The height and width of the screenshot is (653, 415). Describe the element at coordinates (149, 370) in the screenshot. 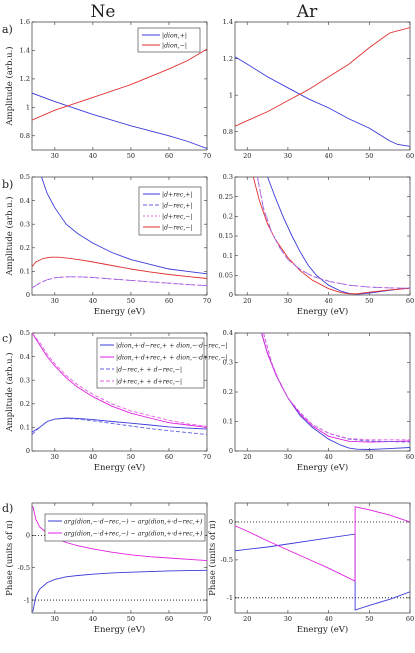

I see `legend-entry: |d−rec,+ + d−rec,−|` at that location.